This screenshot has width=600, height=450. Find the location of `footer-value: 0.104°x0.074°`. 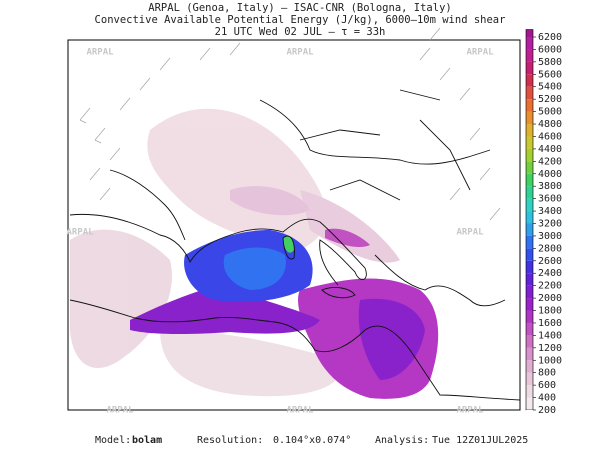

footer-value: 0.104°x0.074° is located at coordinates (312, 440).